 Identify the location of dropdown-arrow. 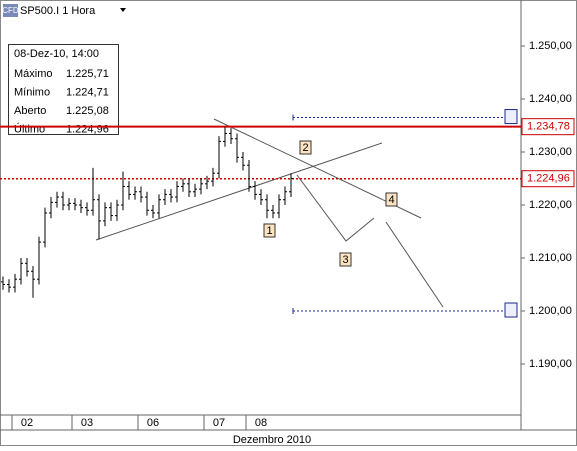
(123, 10).